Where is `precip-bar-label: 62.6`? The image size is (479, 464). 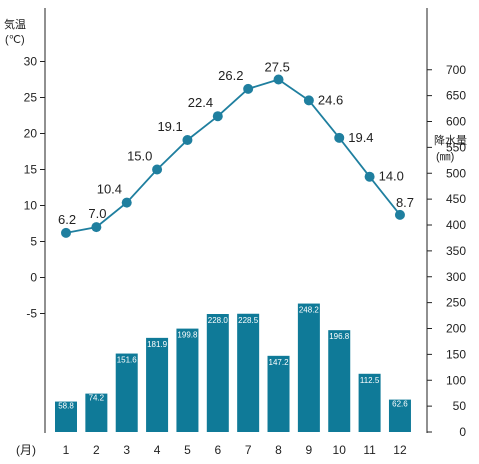
precip-bar-label: 62.6 is located at coordinates (400, 404).